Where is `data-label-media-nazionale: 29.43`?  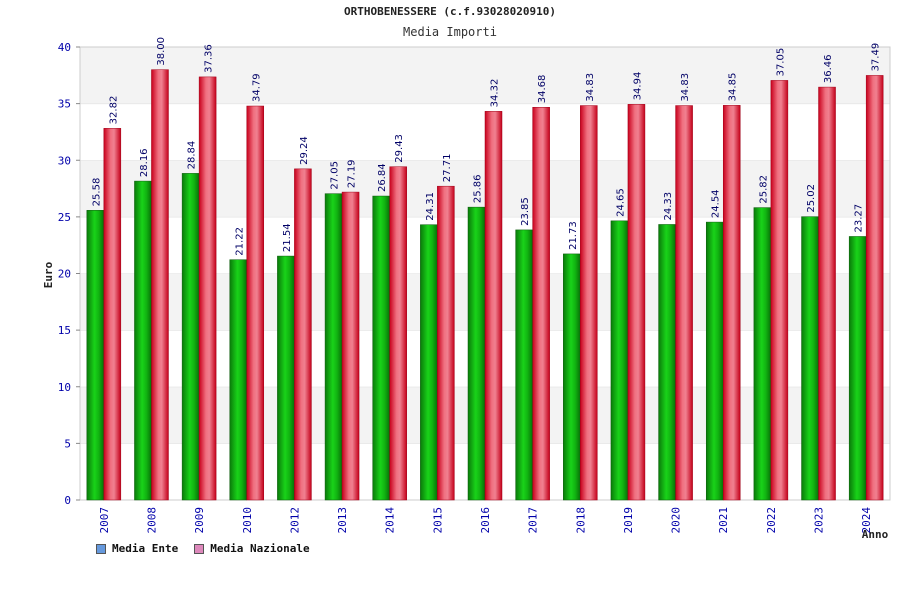 data-label-media-nazionale: 29.43 is located at coordinates (399, 148).